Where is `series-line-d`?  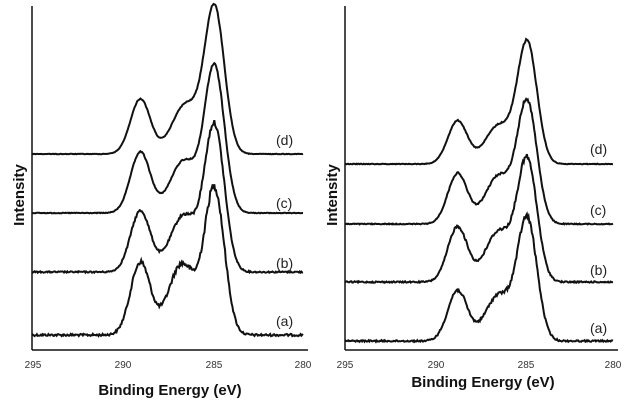 series-line-d is located at coordinates (479, 101).